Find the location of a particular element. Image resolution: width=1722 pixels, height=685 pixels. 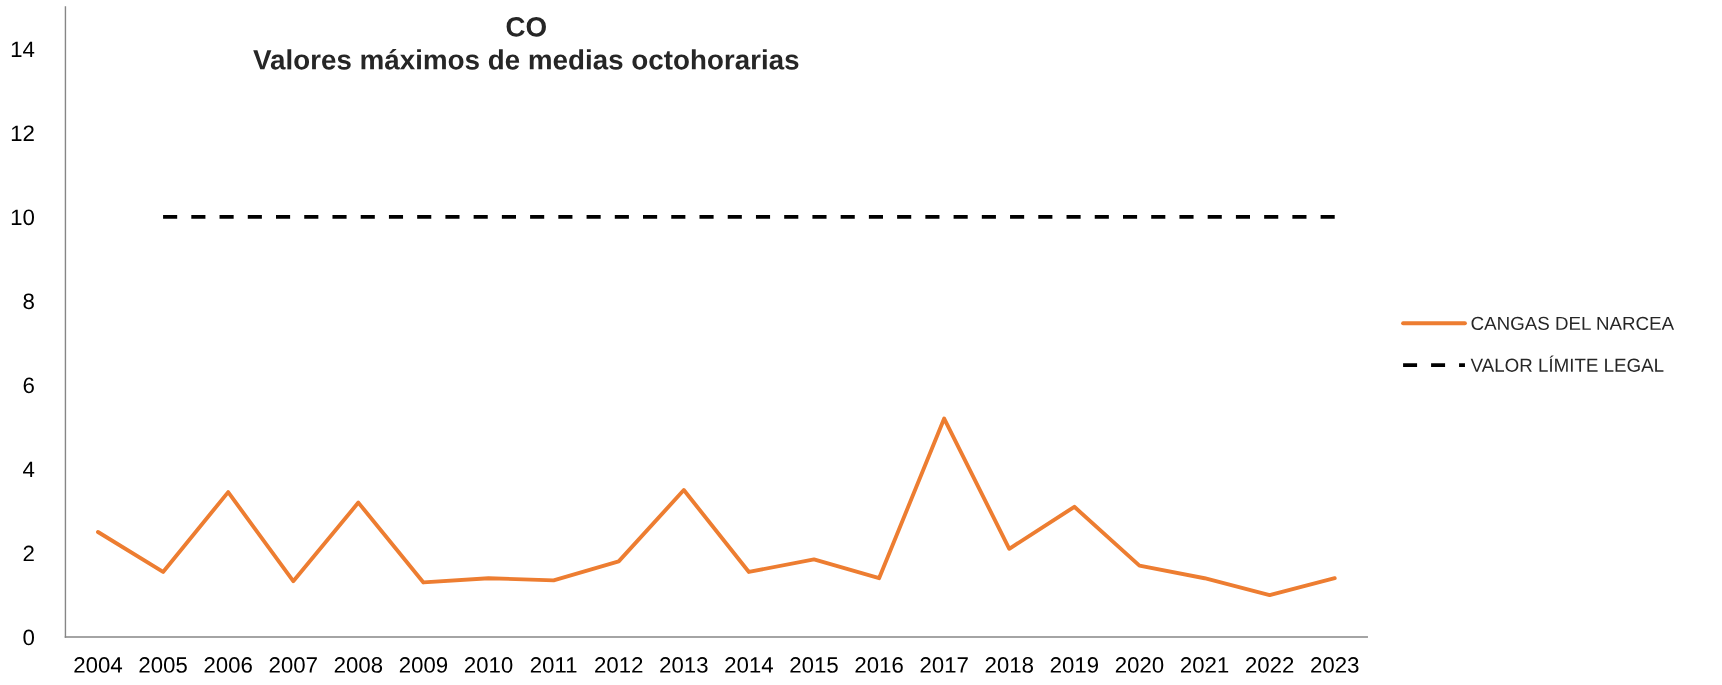

x-tick-label: 2005 is located at coordinates (163, 665).